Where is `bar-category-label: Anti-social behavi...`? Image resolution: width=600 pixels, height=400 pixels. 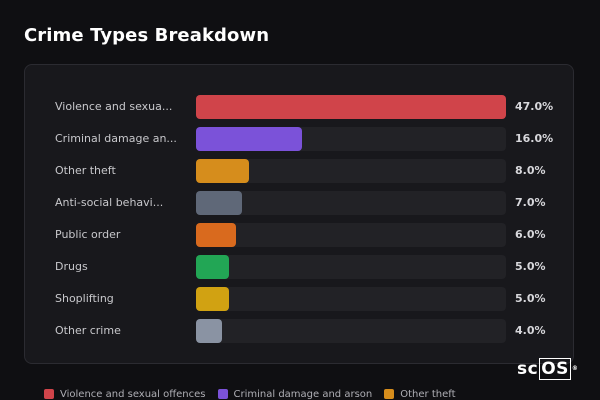 bar-category-label: Anti-social behavi... is located at coordinates (109, 202).